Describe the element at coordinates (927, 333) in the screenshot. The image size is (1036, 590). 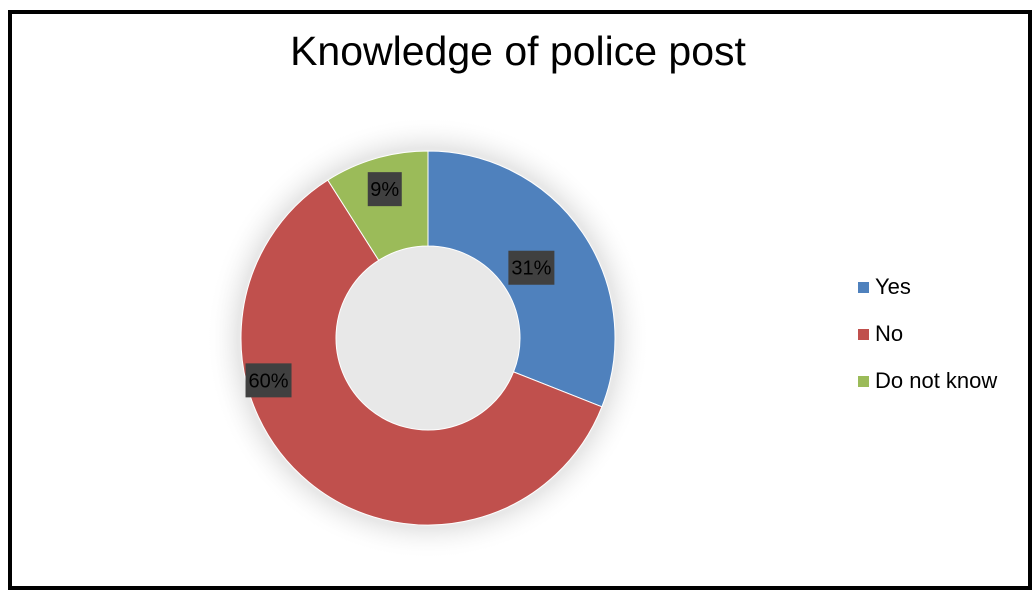
I see `legend-item-no: No` at that location.